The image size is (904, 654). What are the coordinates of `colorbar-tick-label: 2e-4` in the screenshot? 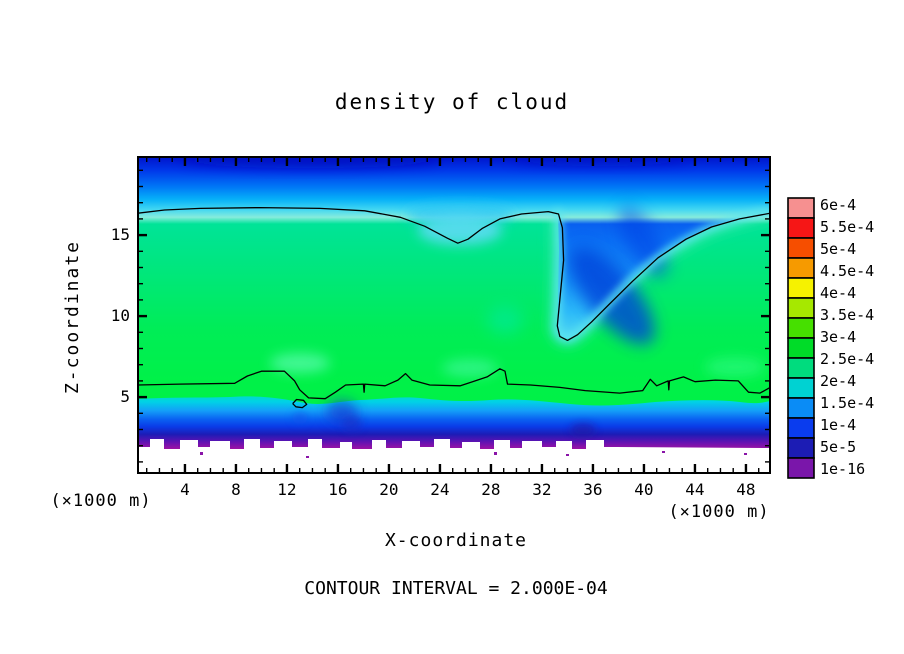 It's located at (838, 381).